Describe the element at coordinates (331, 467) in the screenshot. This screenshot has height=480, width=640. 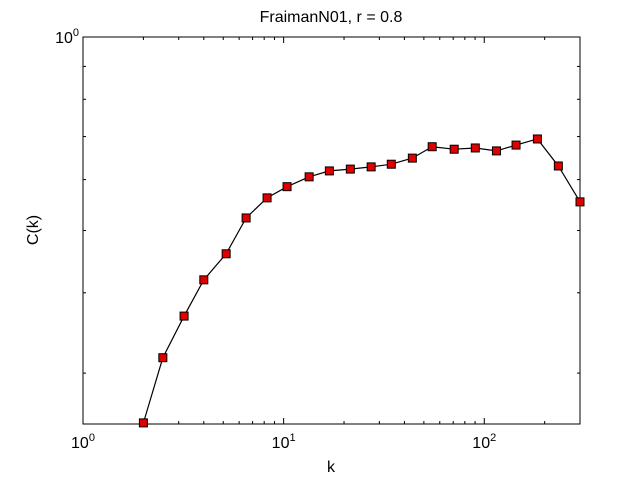
I see `x-axis-label: k` at that location.